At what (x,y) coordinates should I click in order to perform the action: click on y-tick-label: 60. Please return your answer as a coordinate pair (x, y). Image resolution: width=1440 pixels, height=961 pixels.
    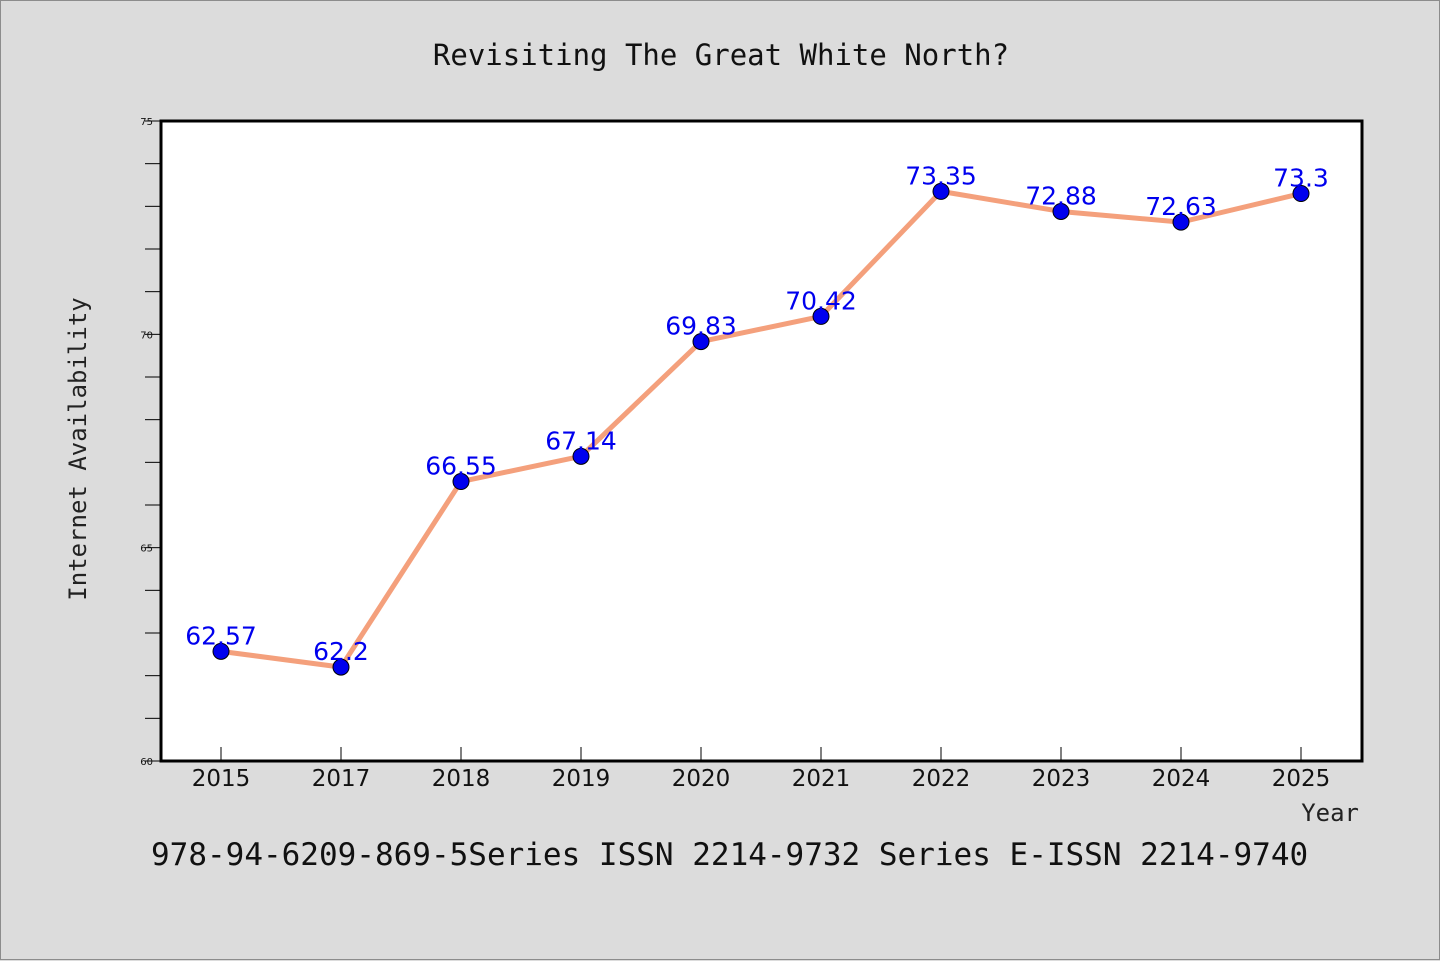
    Looking at the image, I should click on (146, 762).